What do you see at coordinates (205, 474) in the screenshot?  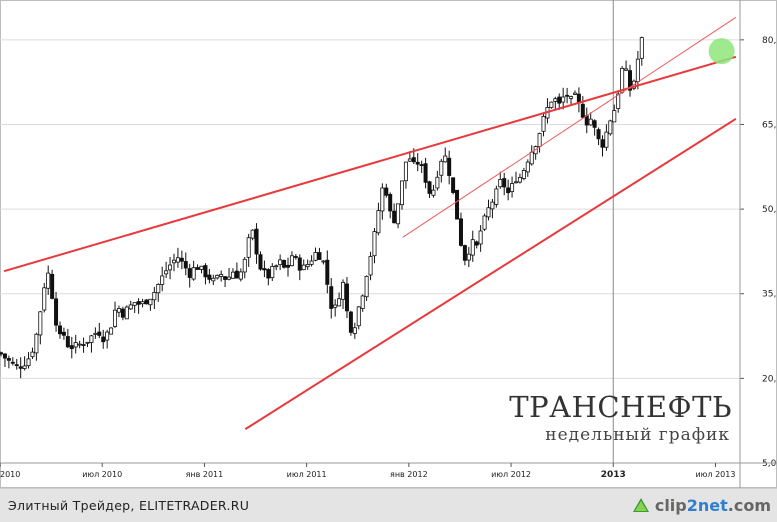 I see `x-tick-label: янв 2011` at bounding box center [205, 474].